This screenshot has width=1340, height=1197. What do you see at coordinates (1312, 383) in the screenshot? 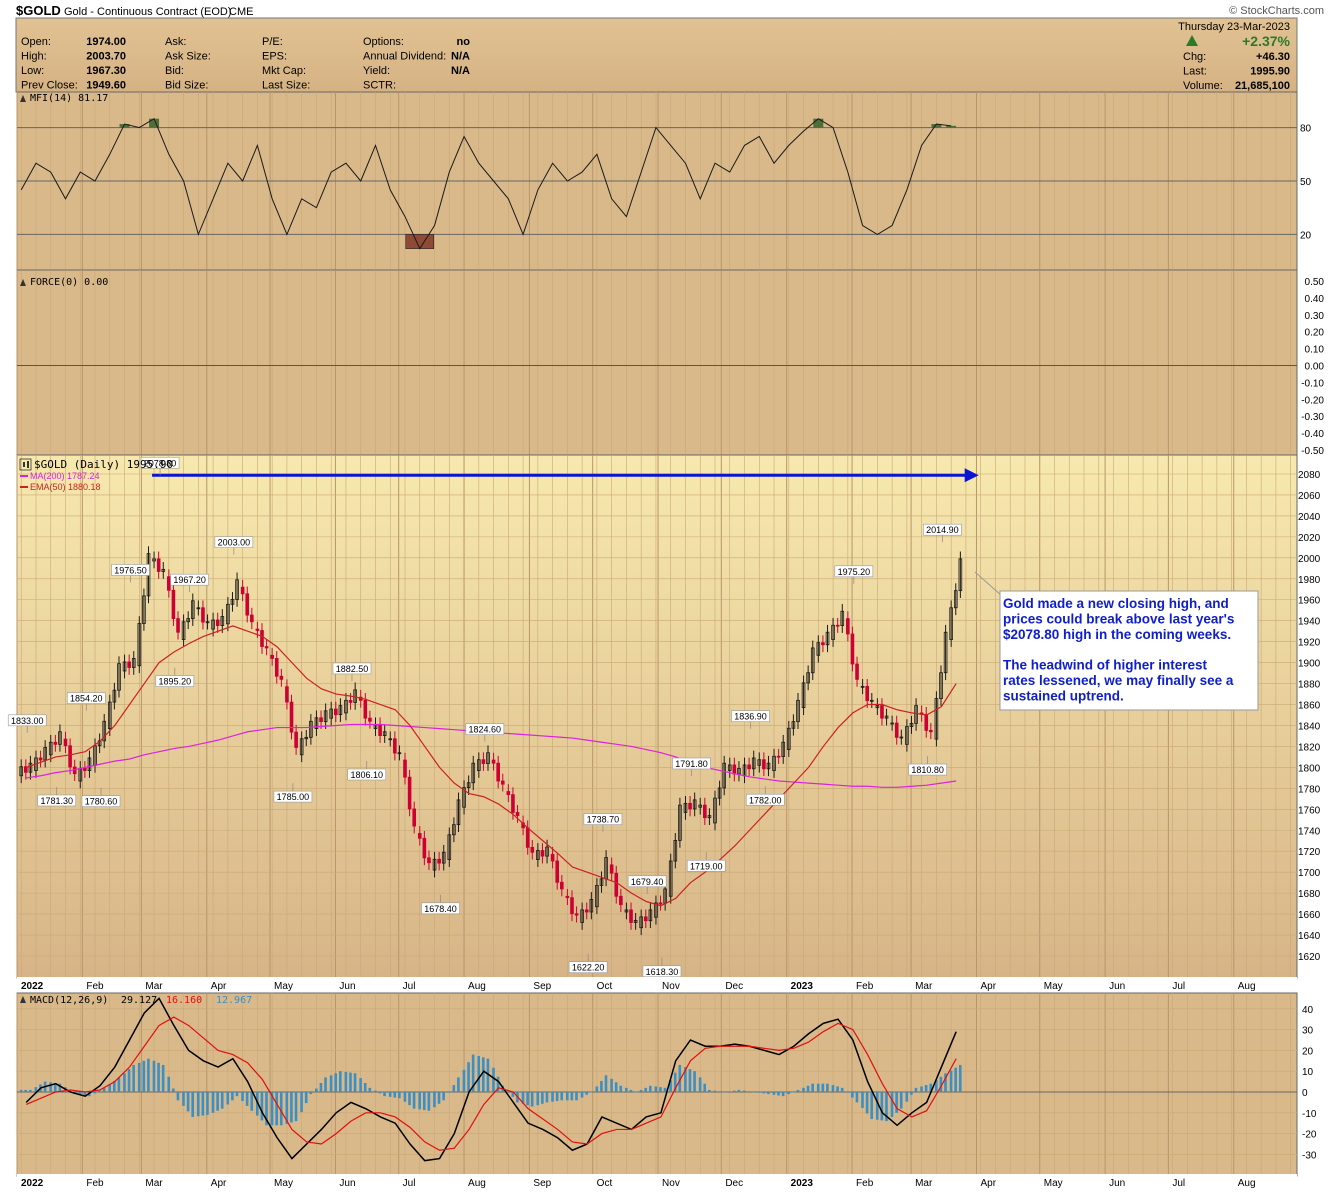
I see `y-tick-label: -0.10` at bounding box center [1312, 383].